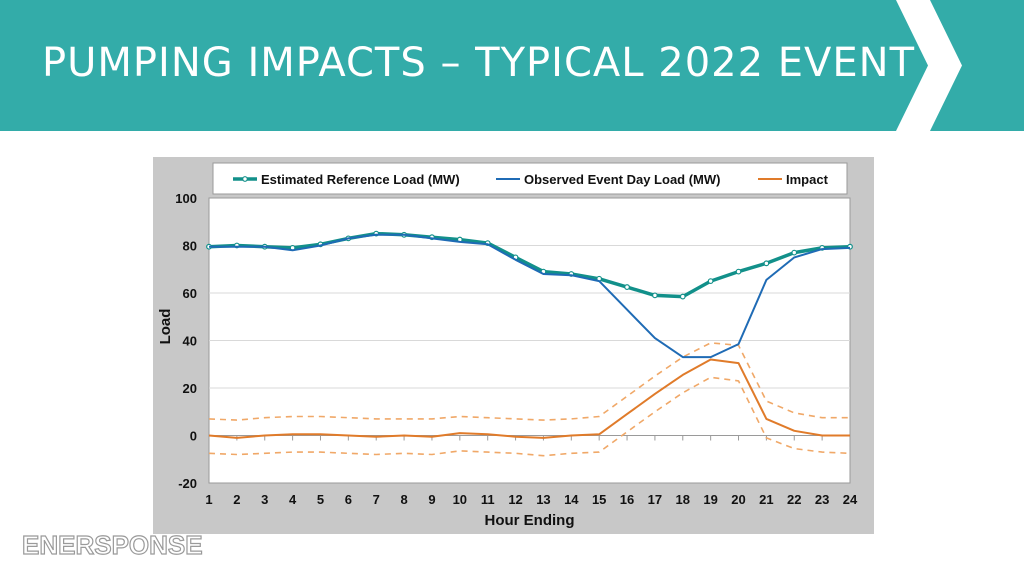  I want to click on x-tick-label: 18, so click(683, 499).